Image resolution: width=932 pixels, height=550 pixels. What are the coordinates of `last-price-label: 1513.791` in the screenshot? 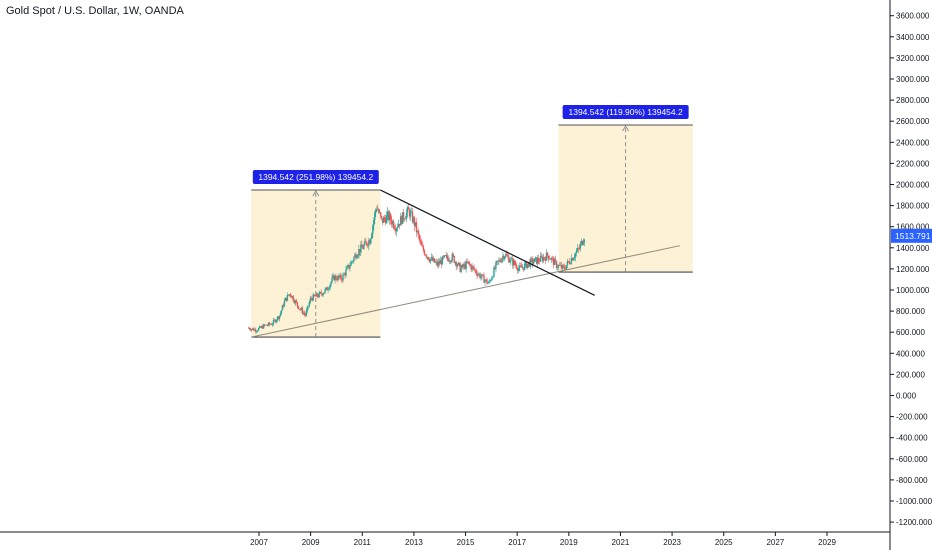 It's located at (913, 236).